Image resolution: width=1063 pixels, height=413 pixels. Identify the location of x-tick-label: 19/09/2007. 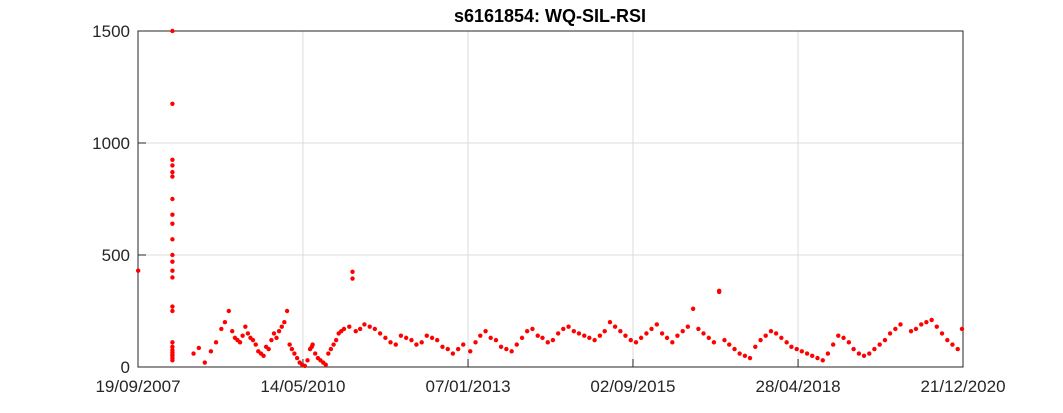
(137, 386).